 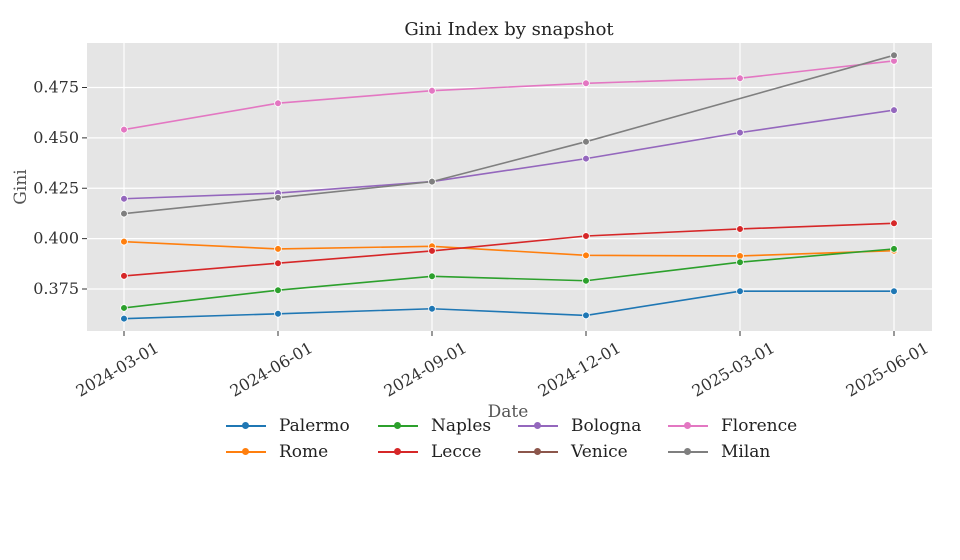 I want to click on legend-label: Naples, so click(x=461, y=425).